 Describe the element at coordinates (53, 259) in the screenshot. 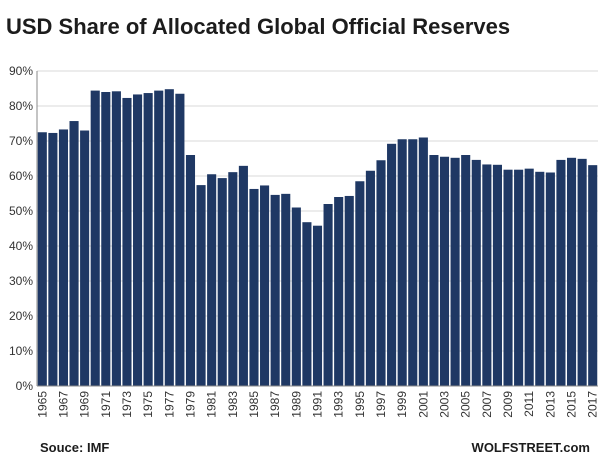

I see `bar-1966` at that location.